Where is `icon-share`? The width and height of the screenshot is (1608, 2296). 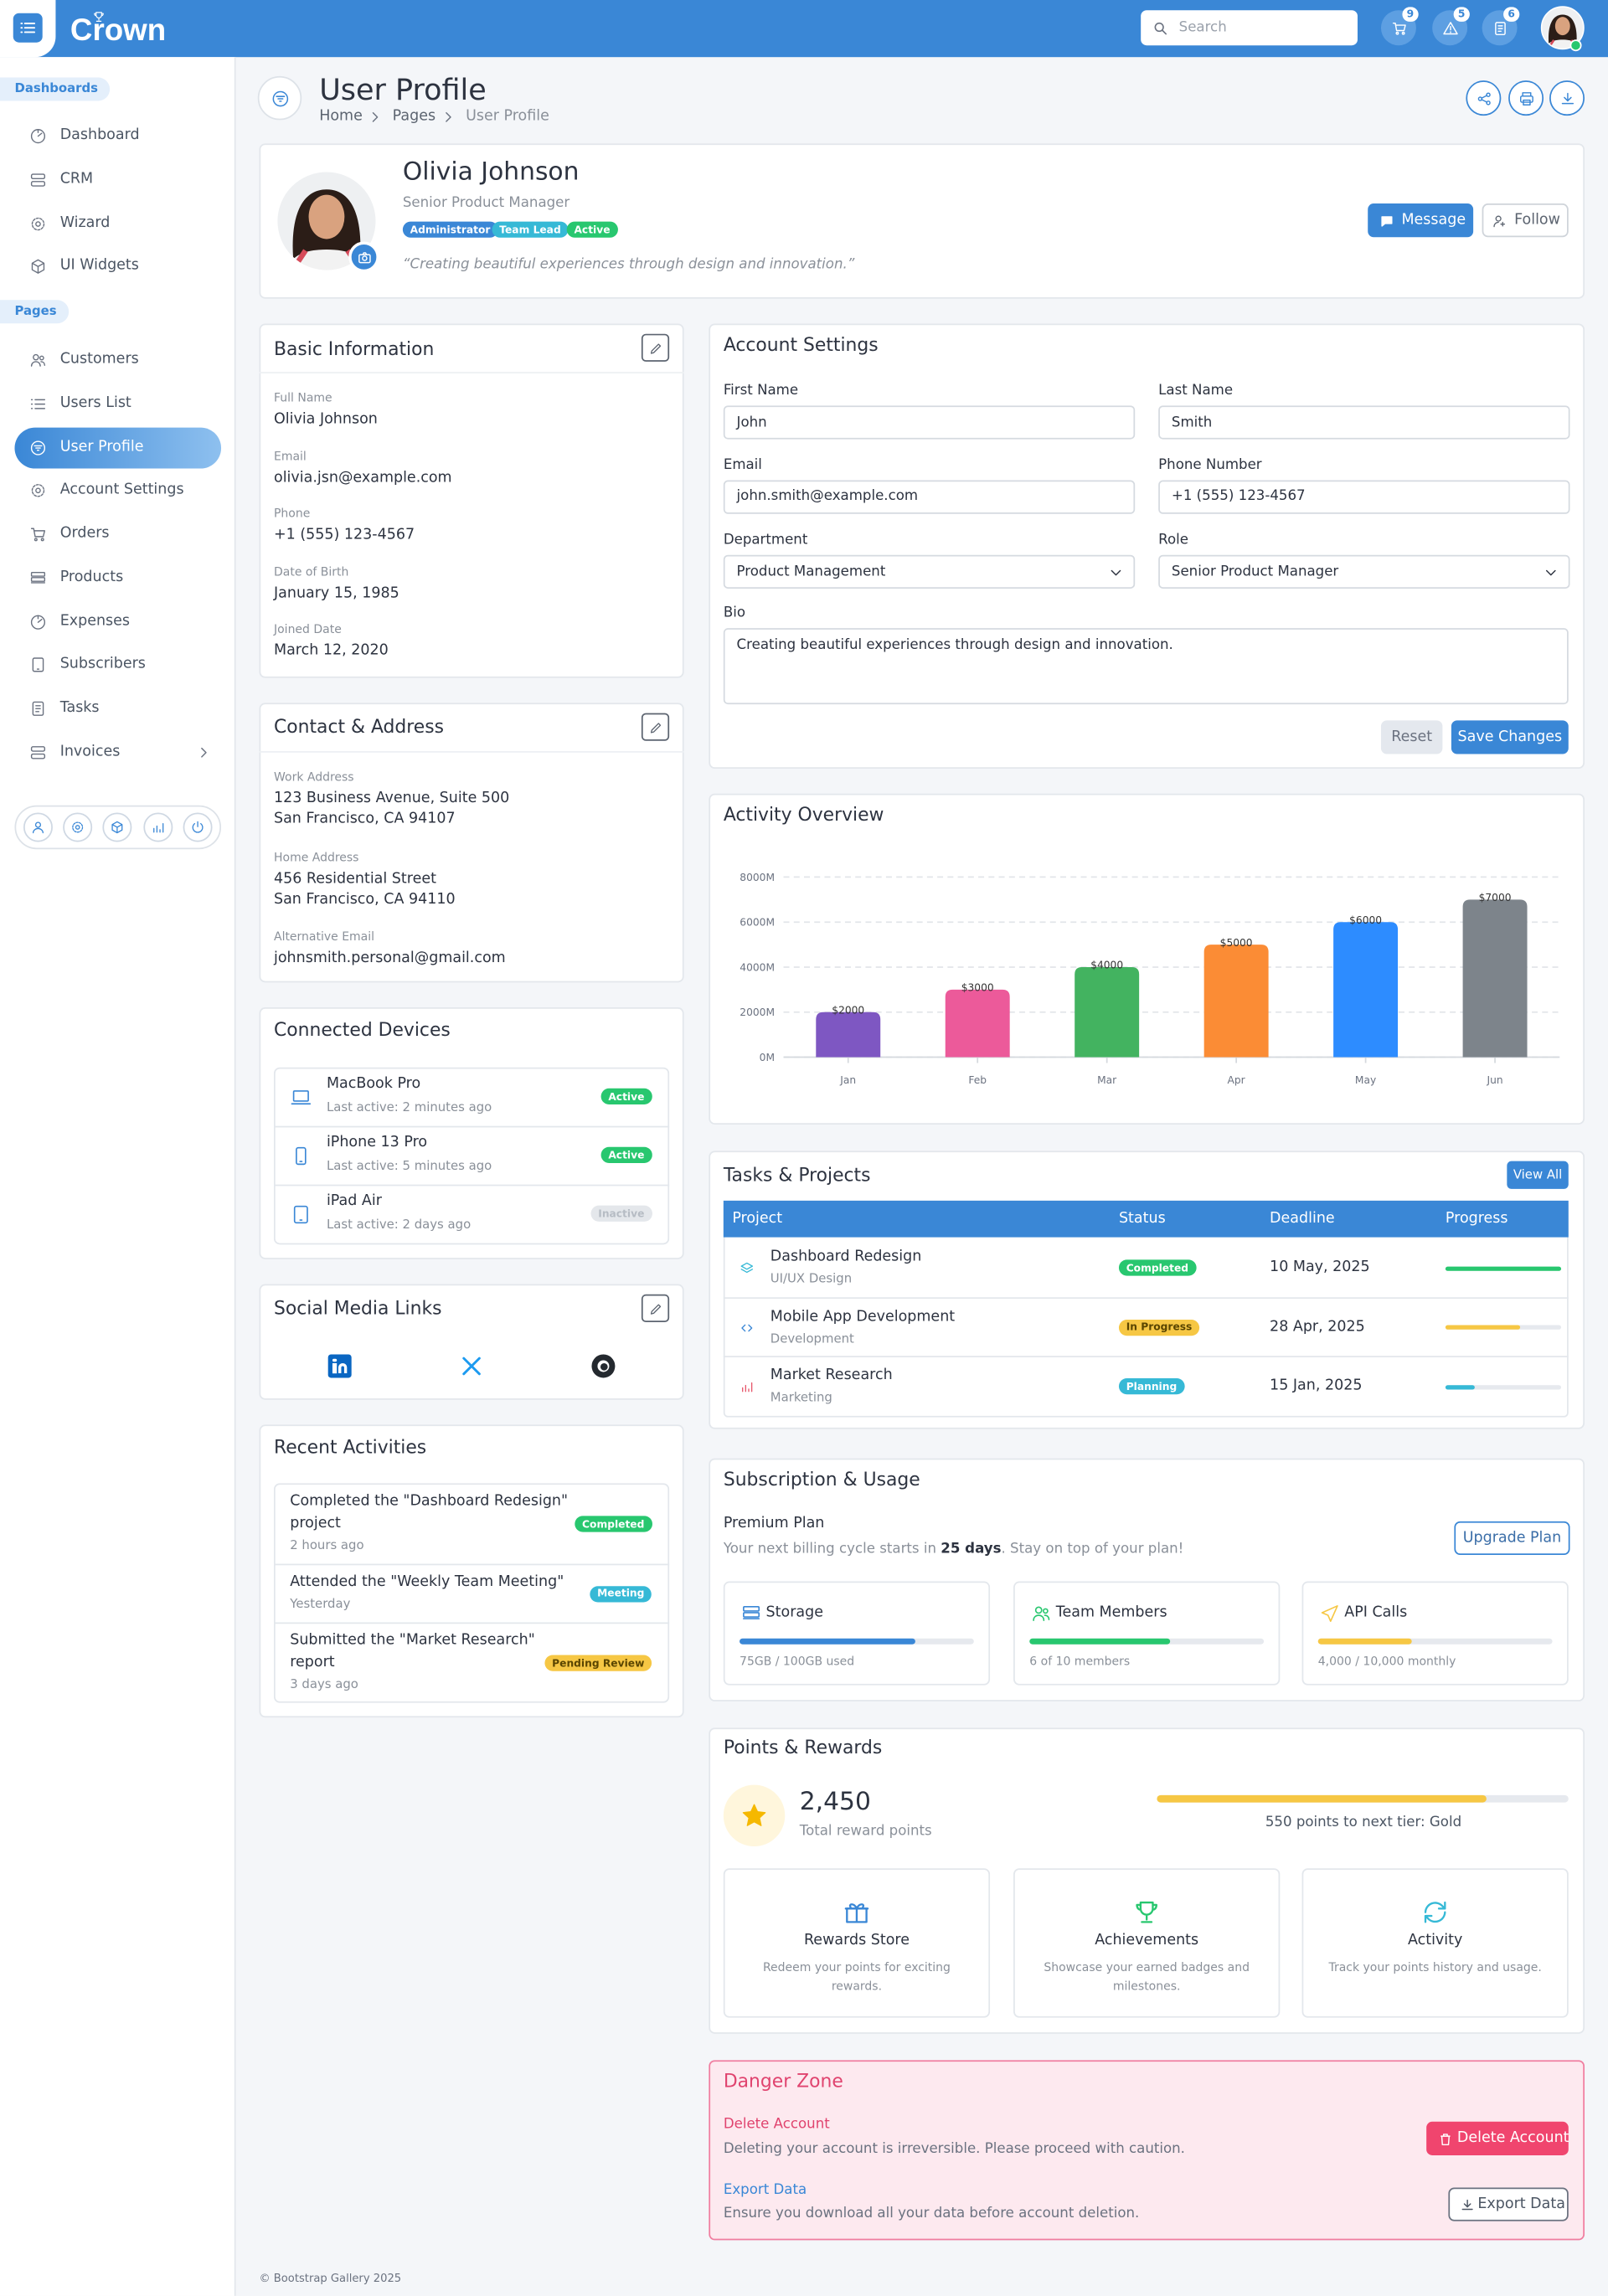 icon-share is located at coordinates (1483, 98).